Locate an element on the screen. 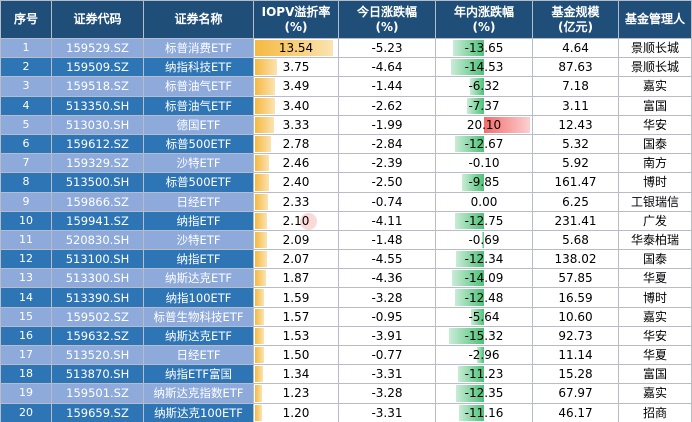  row-index: 13 is located at coordinates (26, 278).